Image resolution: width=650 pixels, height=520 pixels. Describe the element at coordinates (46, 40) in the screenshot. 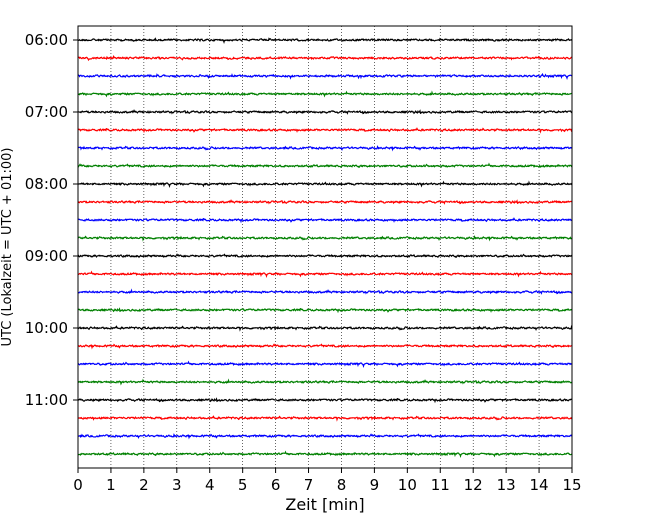

I see `y-tick-label: 06:00` at that location.